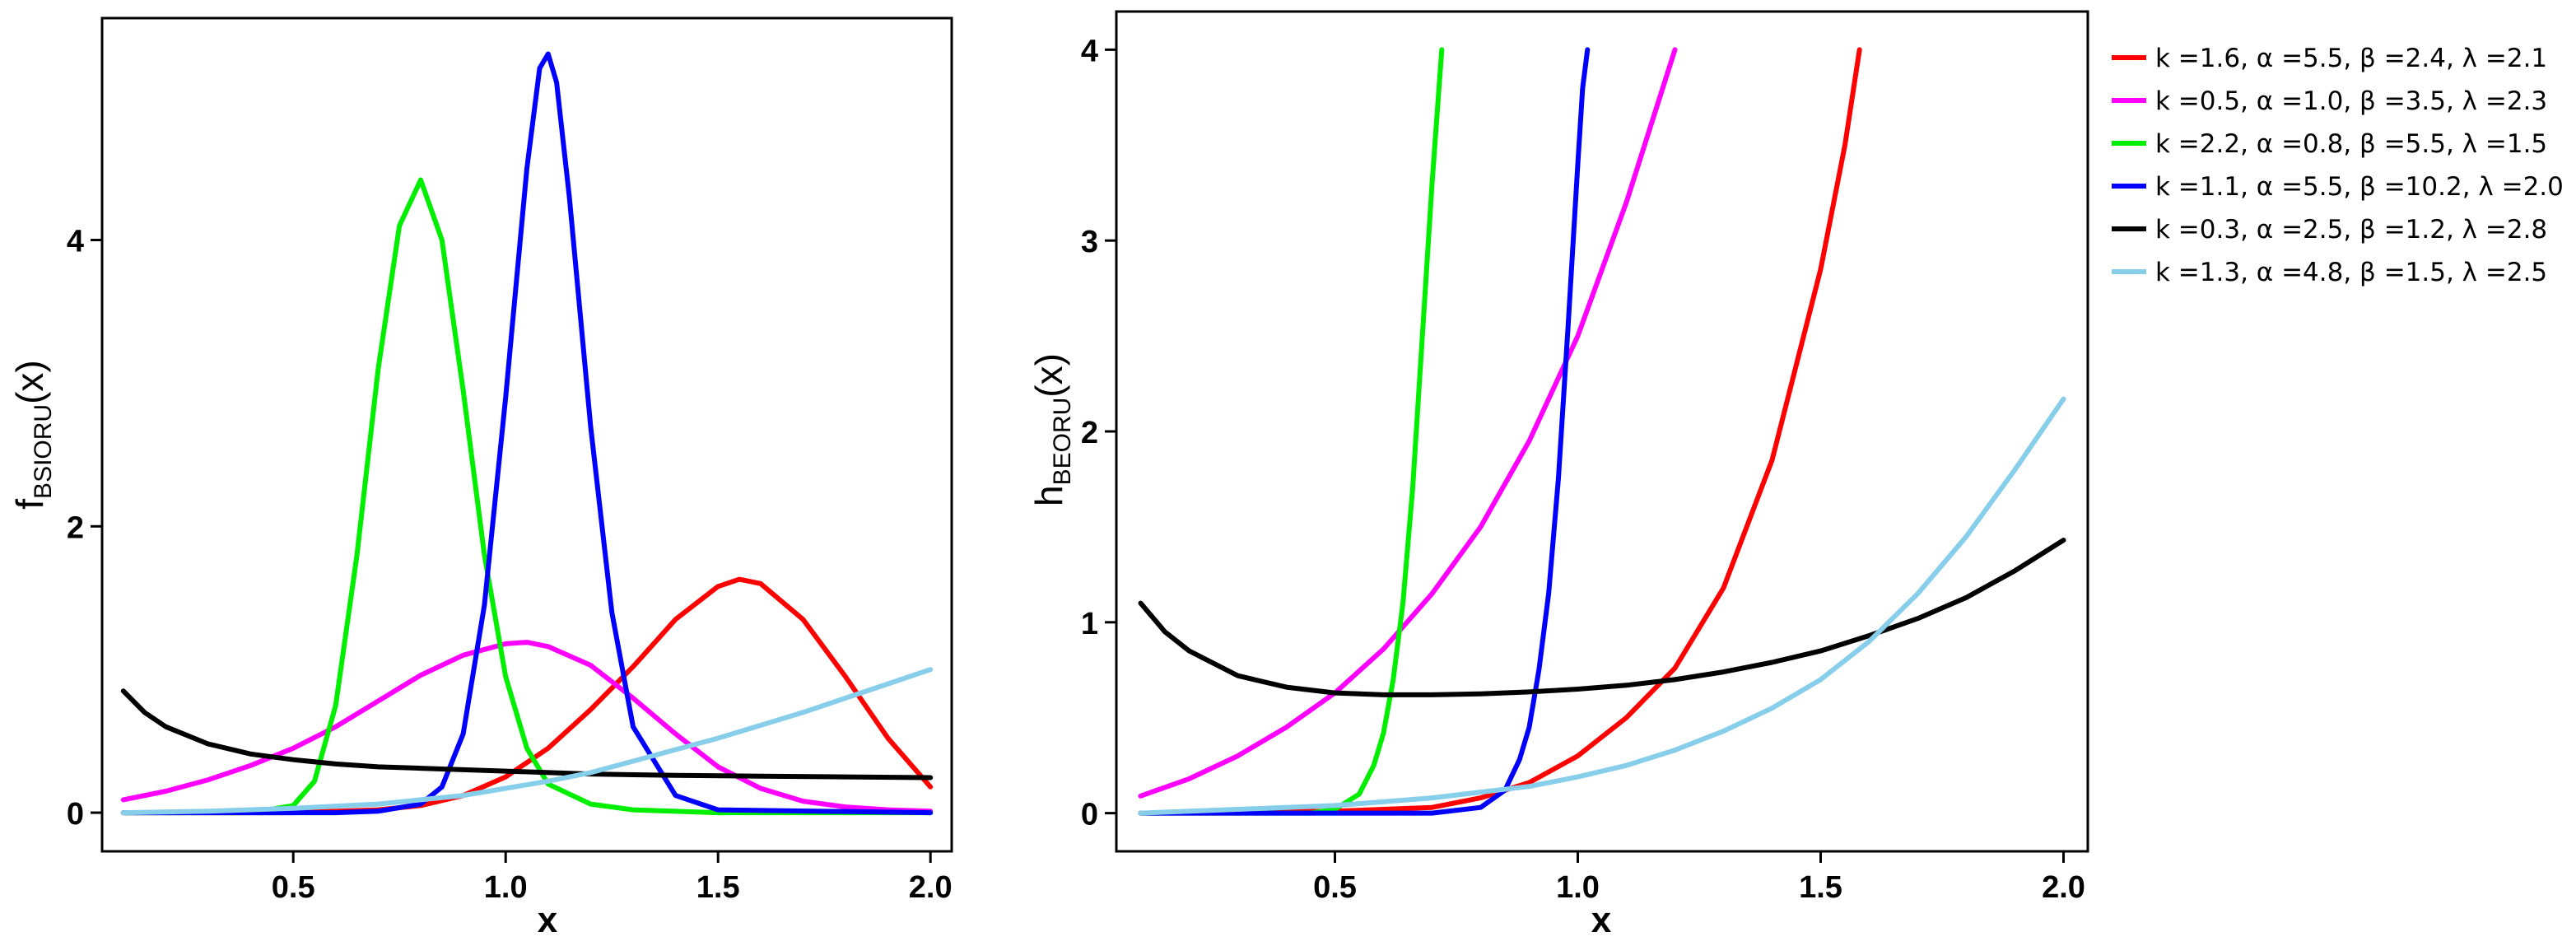  What do you see at coordinates (1089, 815) in the screenshot?
I see `right-y-tick-label: 0` at bounding box center [1089, 815].